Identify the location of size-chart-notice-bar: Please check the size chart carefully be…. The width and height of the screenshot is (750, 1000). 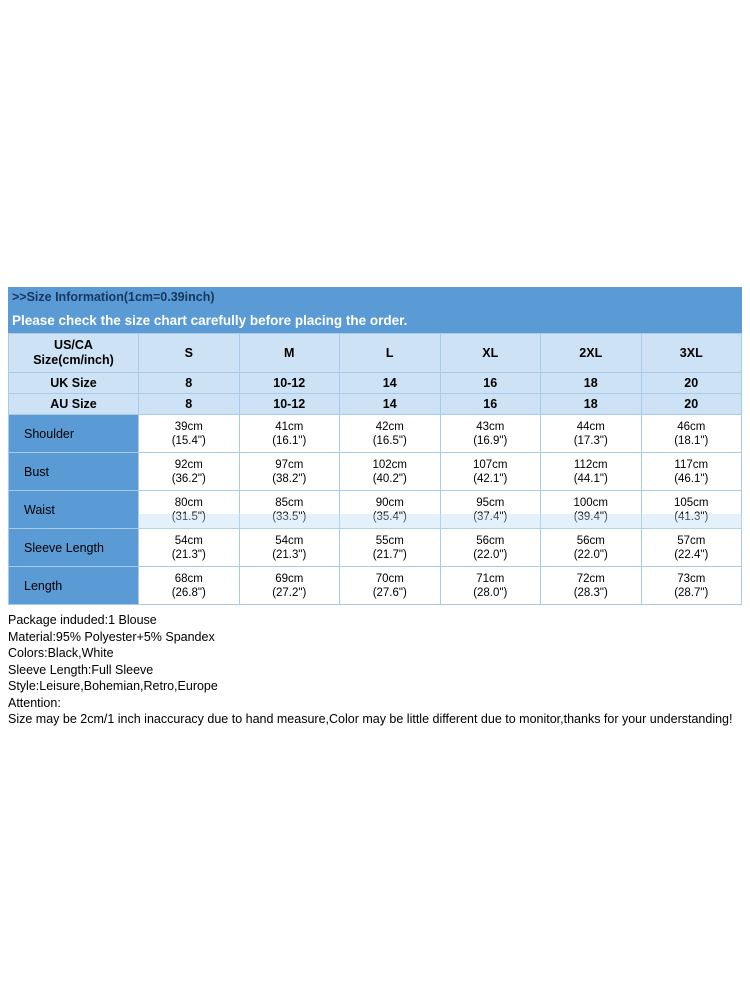
(375, 320).